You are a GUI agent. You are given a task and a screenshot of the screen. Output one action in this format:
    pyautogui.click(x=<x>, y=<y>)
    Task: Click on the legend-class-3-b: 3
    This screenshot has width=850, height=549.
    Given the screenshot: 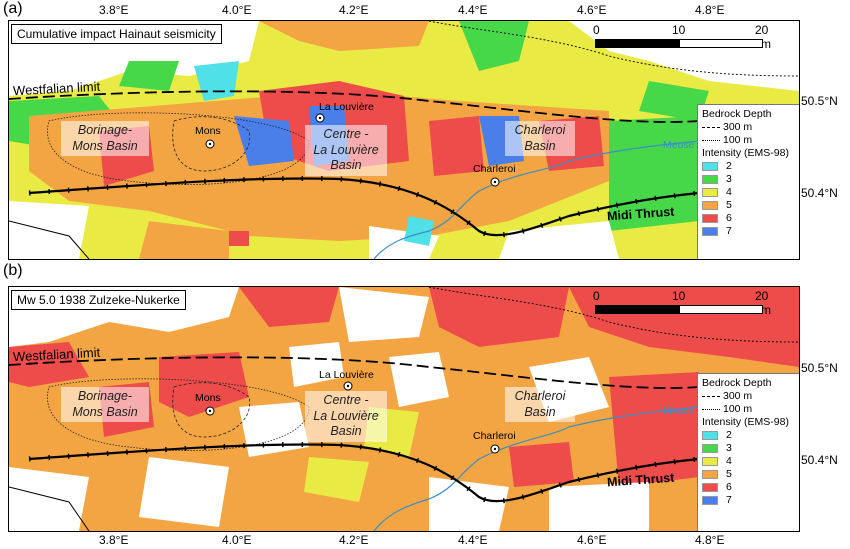 What is the action you would take?
    pyautogui.click(x=729, y=448)
    